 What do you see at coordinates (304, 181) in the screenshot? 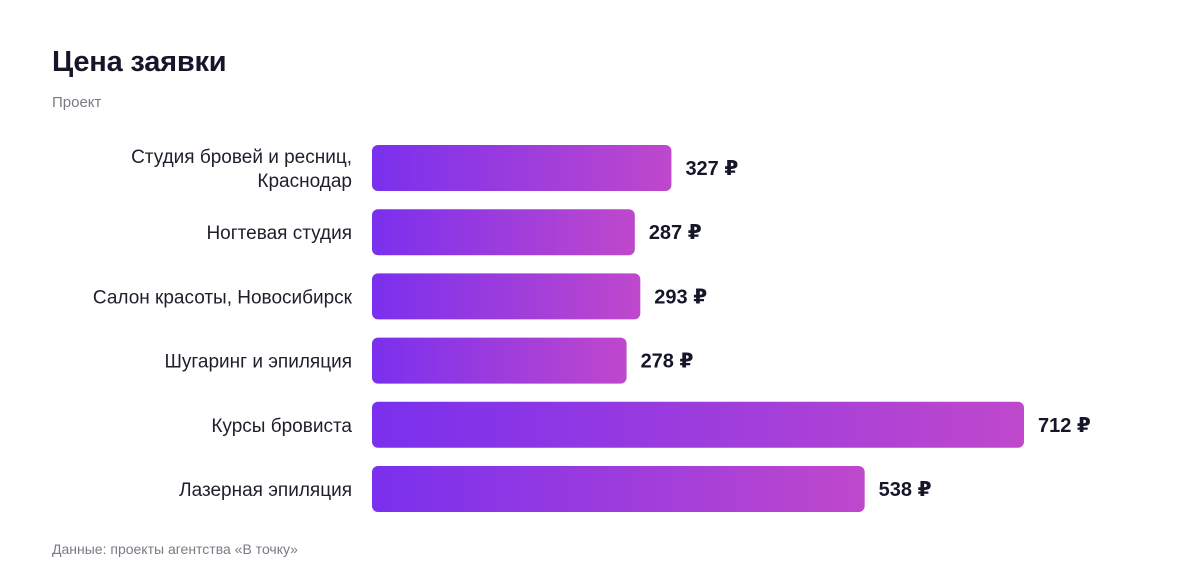
I see `category-label-line: Краснодар` at bounding box center [304, 181].